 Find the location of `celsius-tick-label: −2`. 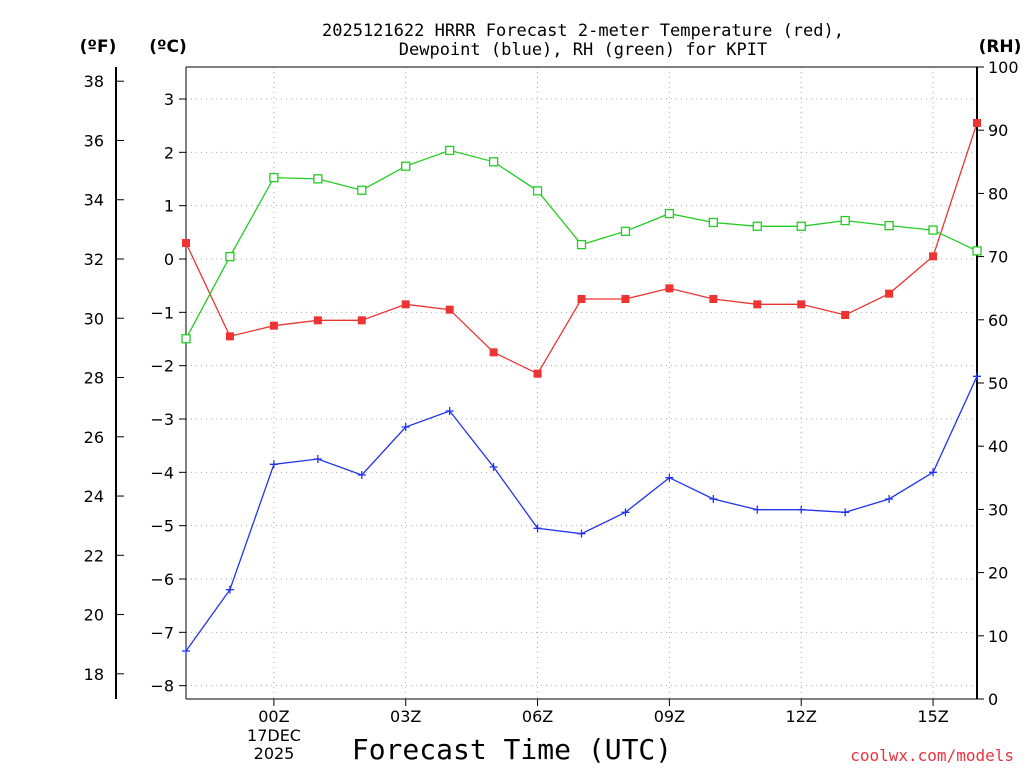

celsius-tick-label: −2 is located at coordinates (162, 366).